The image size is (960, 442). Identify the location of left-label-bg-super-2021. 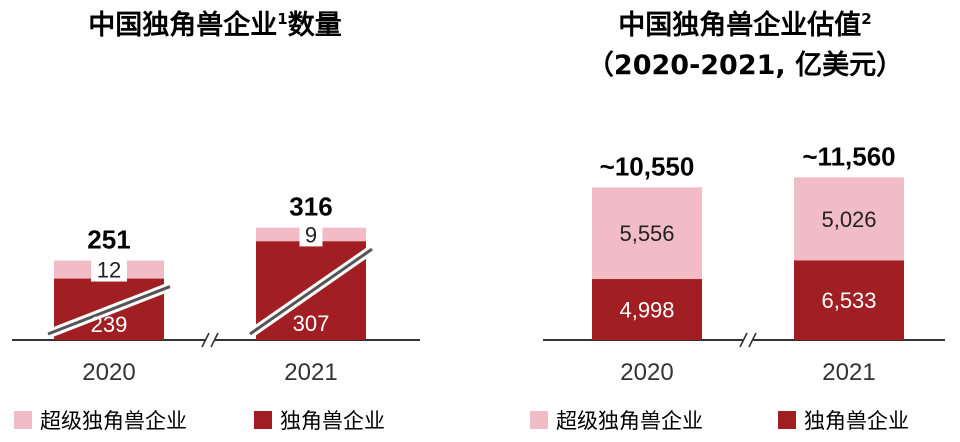
(311, 234).